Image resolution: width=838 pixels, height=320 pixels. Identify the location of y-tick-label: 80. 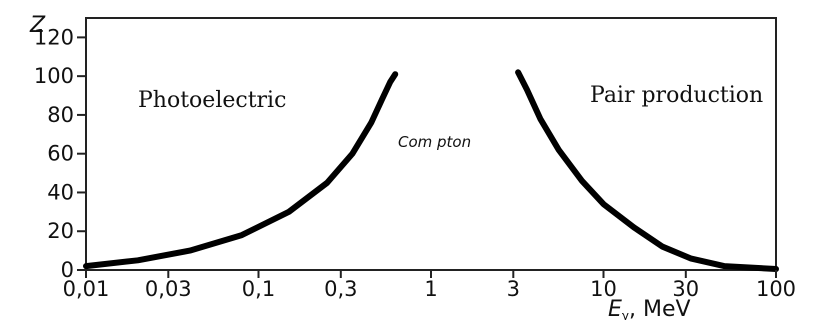
(60, 115).